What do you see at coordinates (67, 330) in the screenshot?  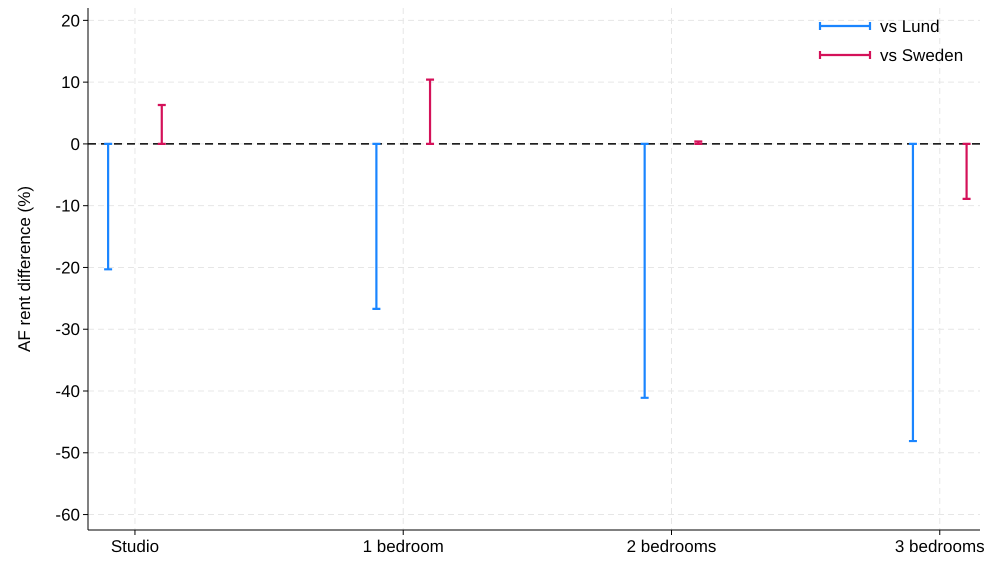 I see `y-tick-label: -30` at bounding box center [67, 330].